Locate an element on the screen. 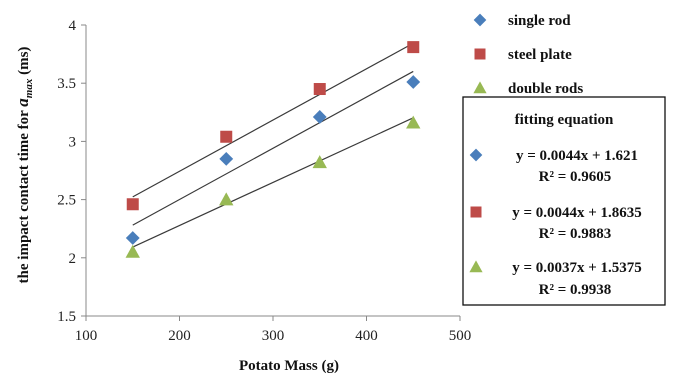 The height and width of the screenshot is (374, 673). x-tick-labels: 100 200 300 400 500 is located at coordinates (273, 330).